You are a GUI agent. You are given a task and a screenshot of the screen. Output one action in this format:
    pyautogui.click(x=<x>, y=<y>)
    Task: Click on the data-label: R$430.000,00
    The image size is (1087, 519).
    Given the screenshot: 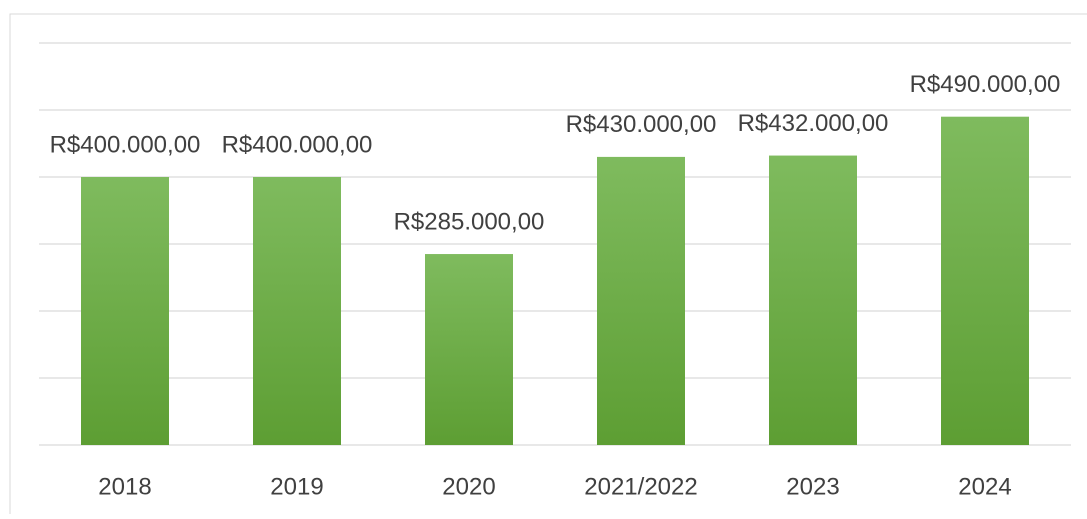 What is the action you would take?
    pyautogui.click(x=641, y=124)
    